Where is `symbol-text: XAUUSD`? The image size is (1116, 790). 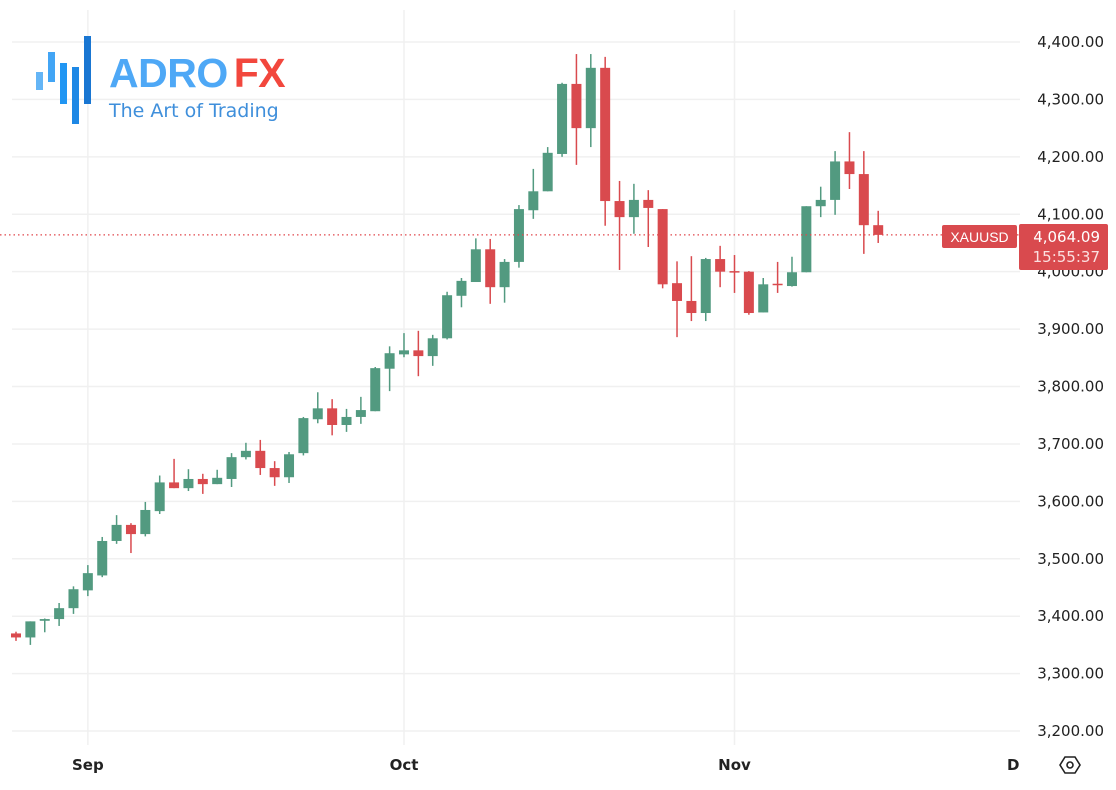
symbol-text: XAUUSD is located at coordinates (979, 237).